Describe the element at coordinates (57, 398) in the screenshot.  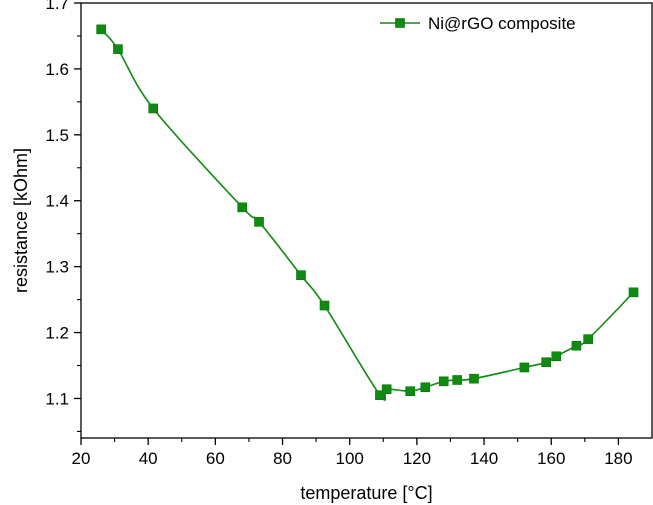
I see `y-tick-label: 1.1` at that location.